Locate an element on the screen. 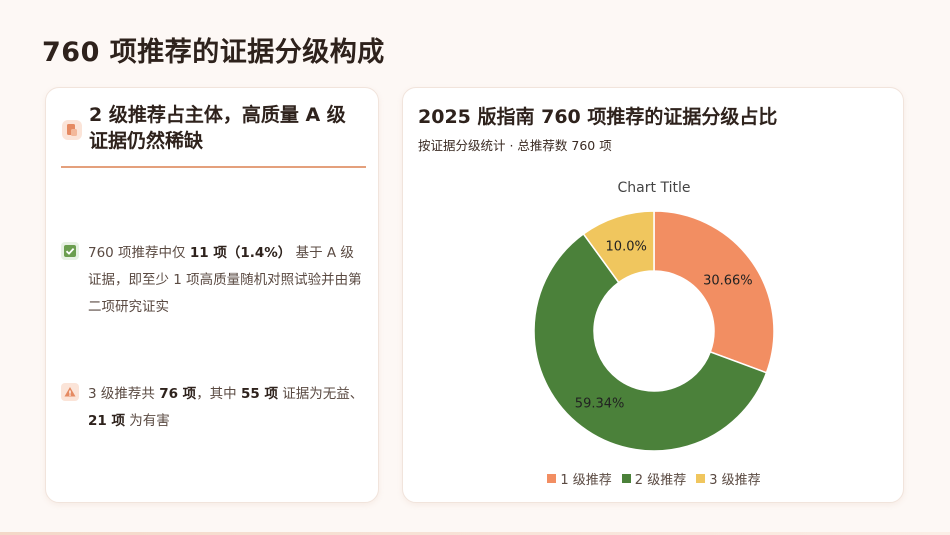  key-point-text: 3 级推荐共 76 项，其中 55 项 证据为无益、 21 项 为有害 is located at coordinates (227, 408).